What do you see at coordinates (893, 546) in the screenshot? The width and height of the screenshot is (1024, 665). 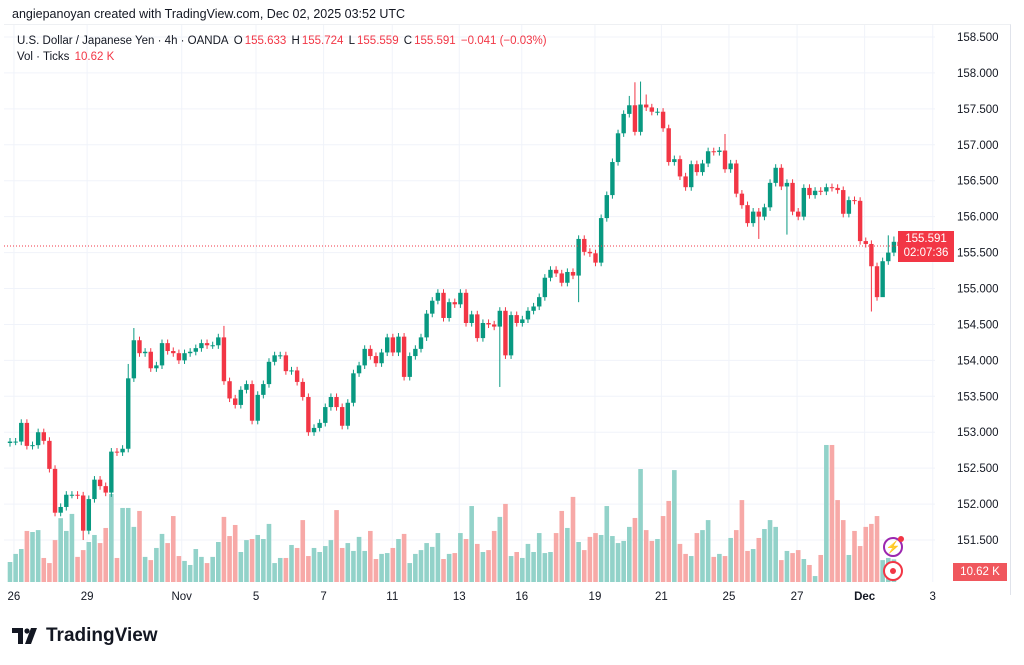 I see `lightning-icon: ⚡` at bounding box center [893, 546].